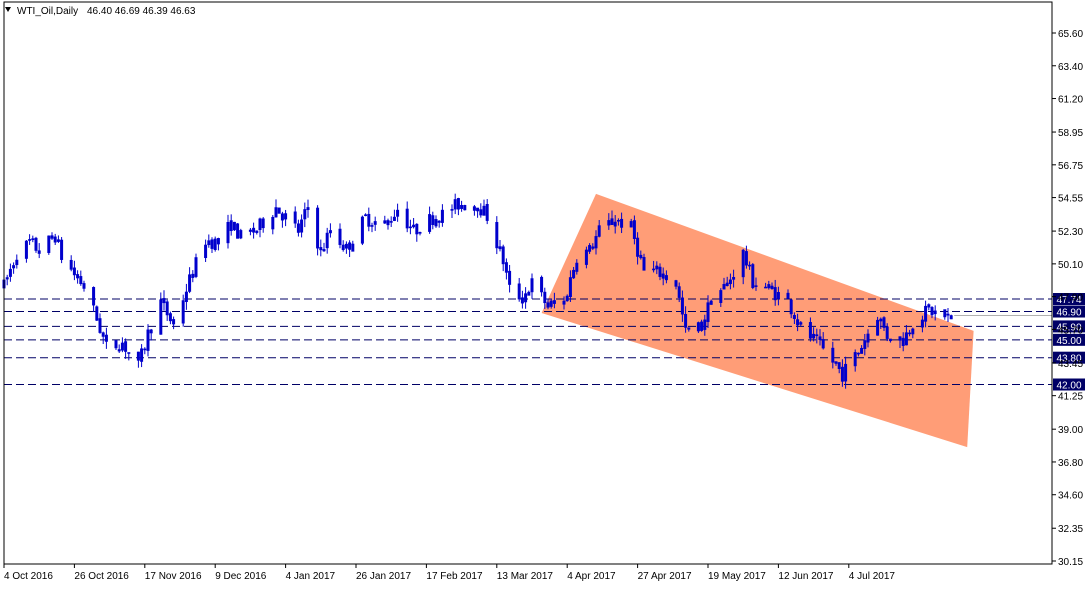 Image resolution: width=1091 pixels, height=590 pixels. I want to click on level-label-3: 45.00, so click(1068, 341).